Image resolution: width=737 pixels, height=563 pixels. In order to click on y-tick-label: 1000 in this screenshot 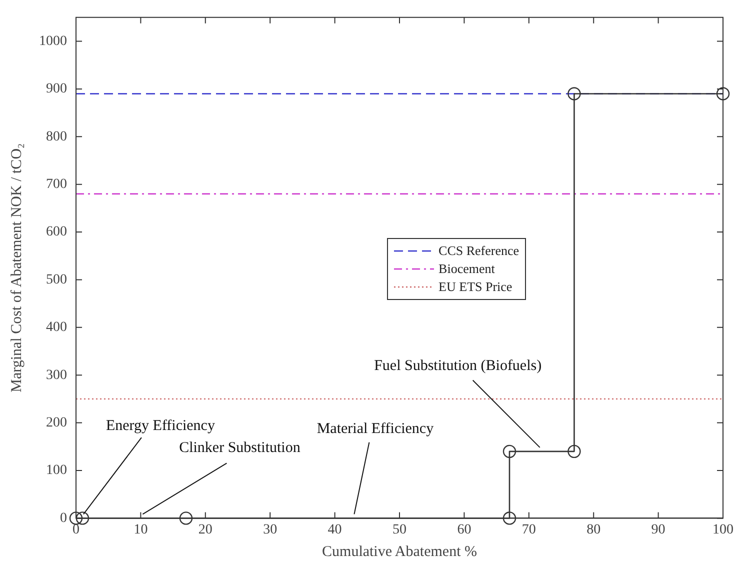, I will do `click(53, 41)`.